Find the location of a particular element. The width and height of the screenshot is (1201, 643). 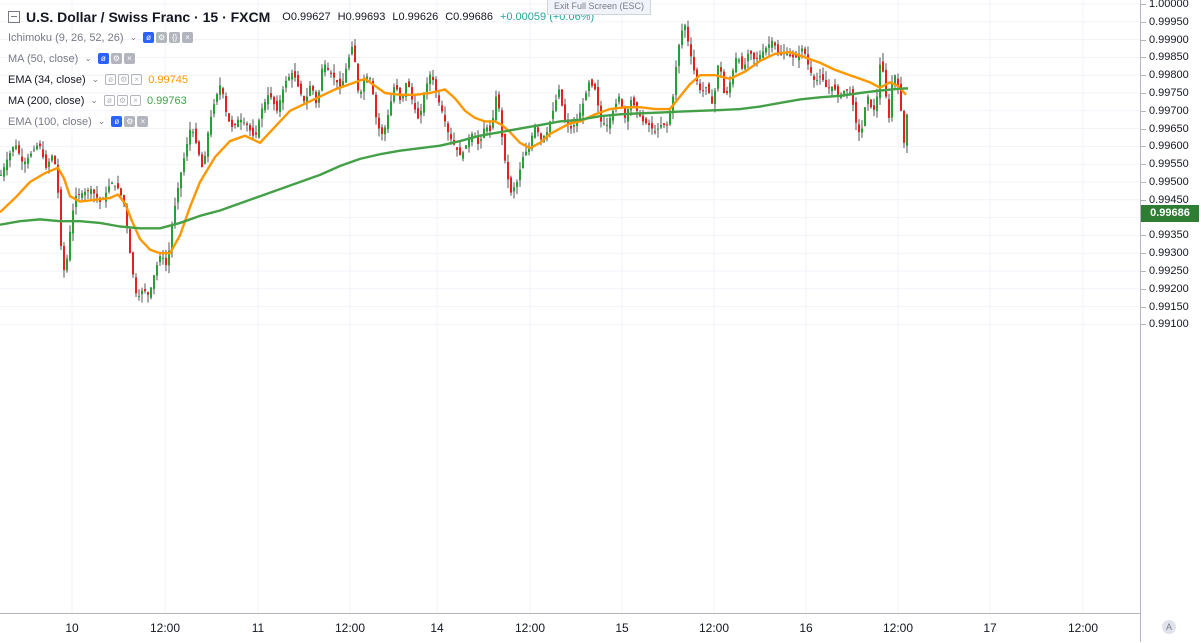

price-tick-label: 0.99700 is located at coordinates (1169, 110).